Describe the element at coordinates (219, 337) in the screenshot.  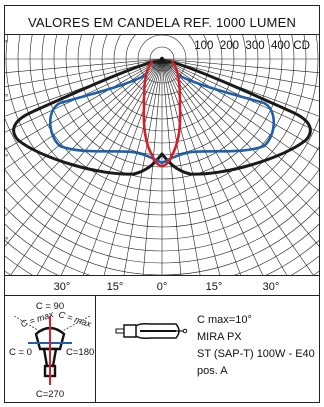
I see `lamp-model: MIRA PX` at that location.